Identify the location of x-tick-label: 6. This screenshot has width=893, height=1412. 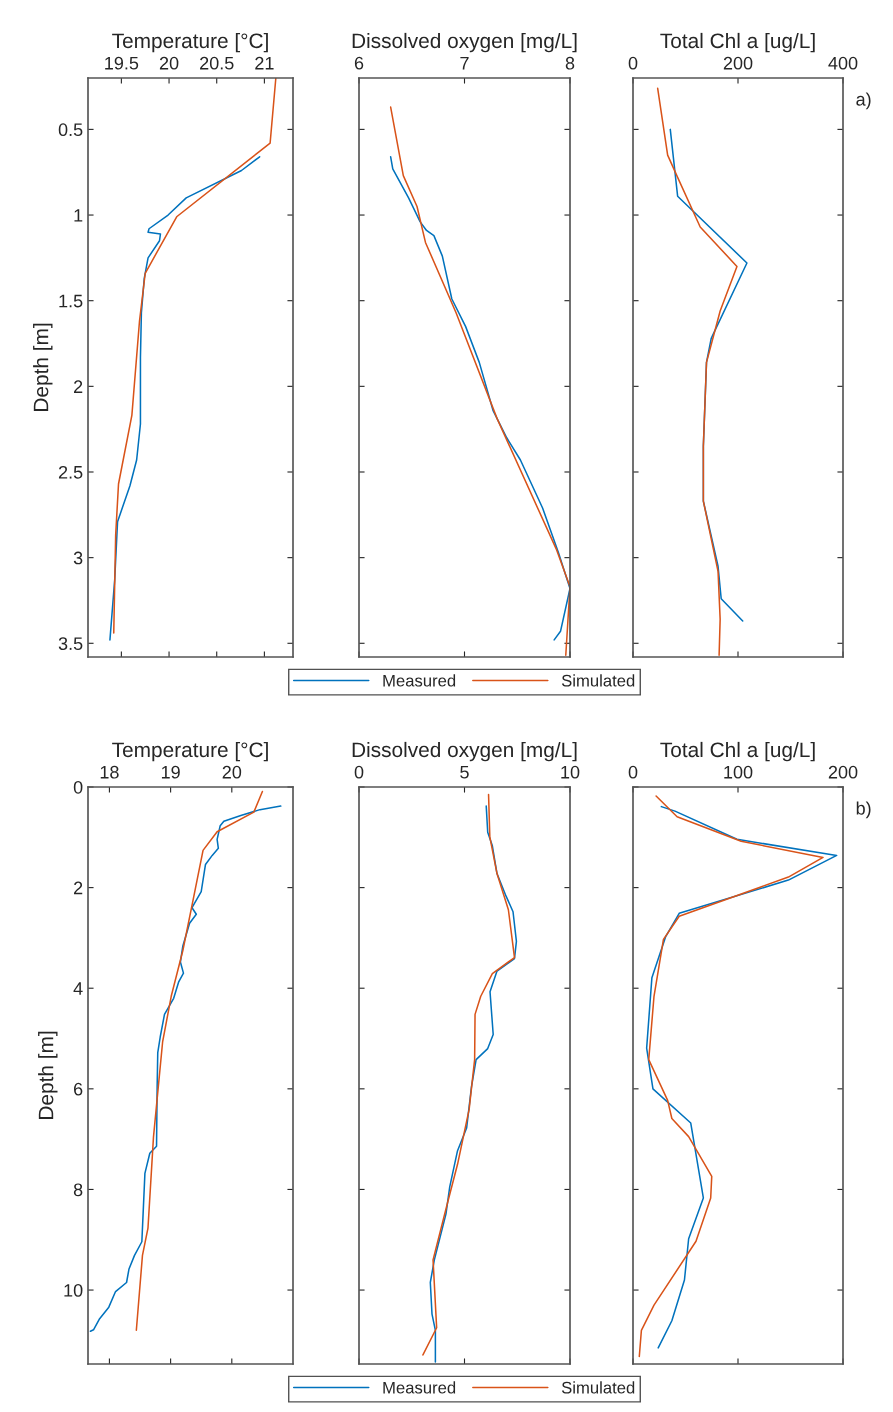
(359, 63).